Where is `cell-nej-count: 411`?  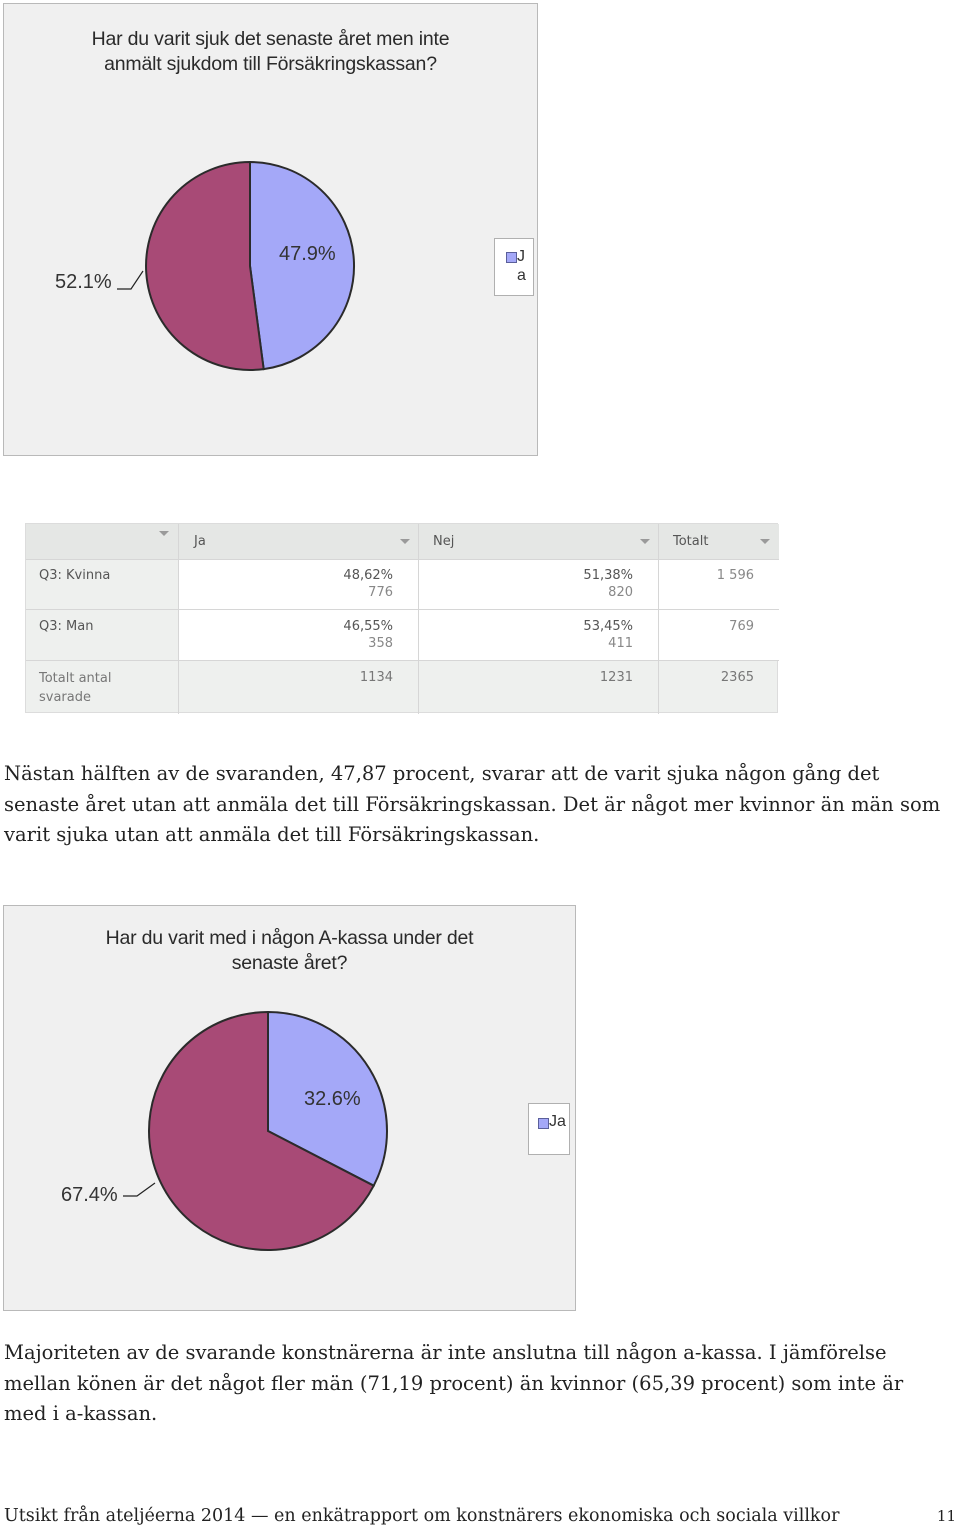 cell-nej-count: 411 is located at coordinates (620, 643).